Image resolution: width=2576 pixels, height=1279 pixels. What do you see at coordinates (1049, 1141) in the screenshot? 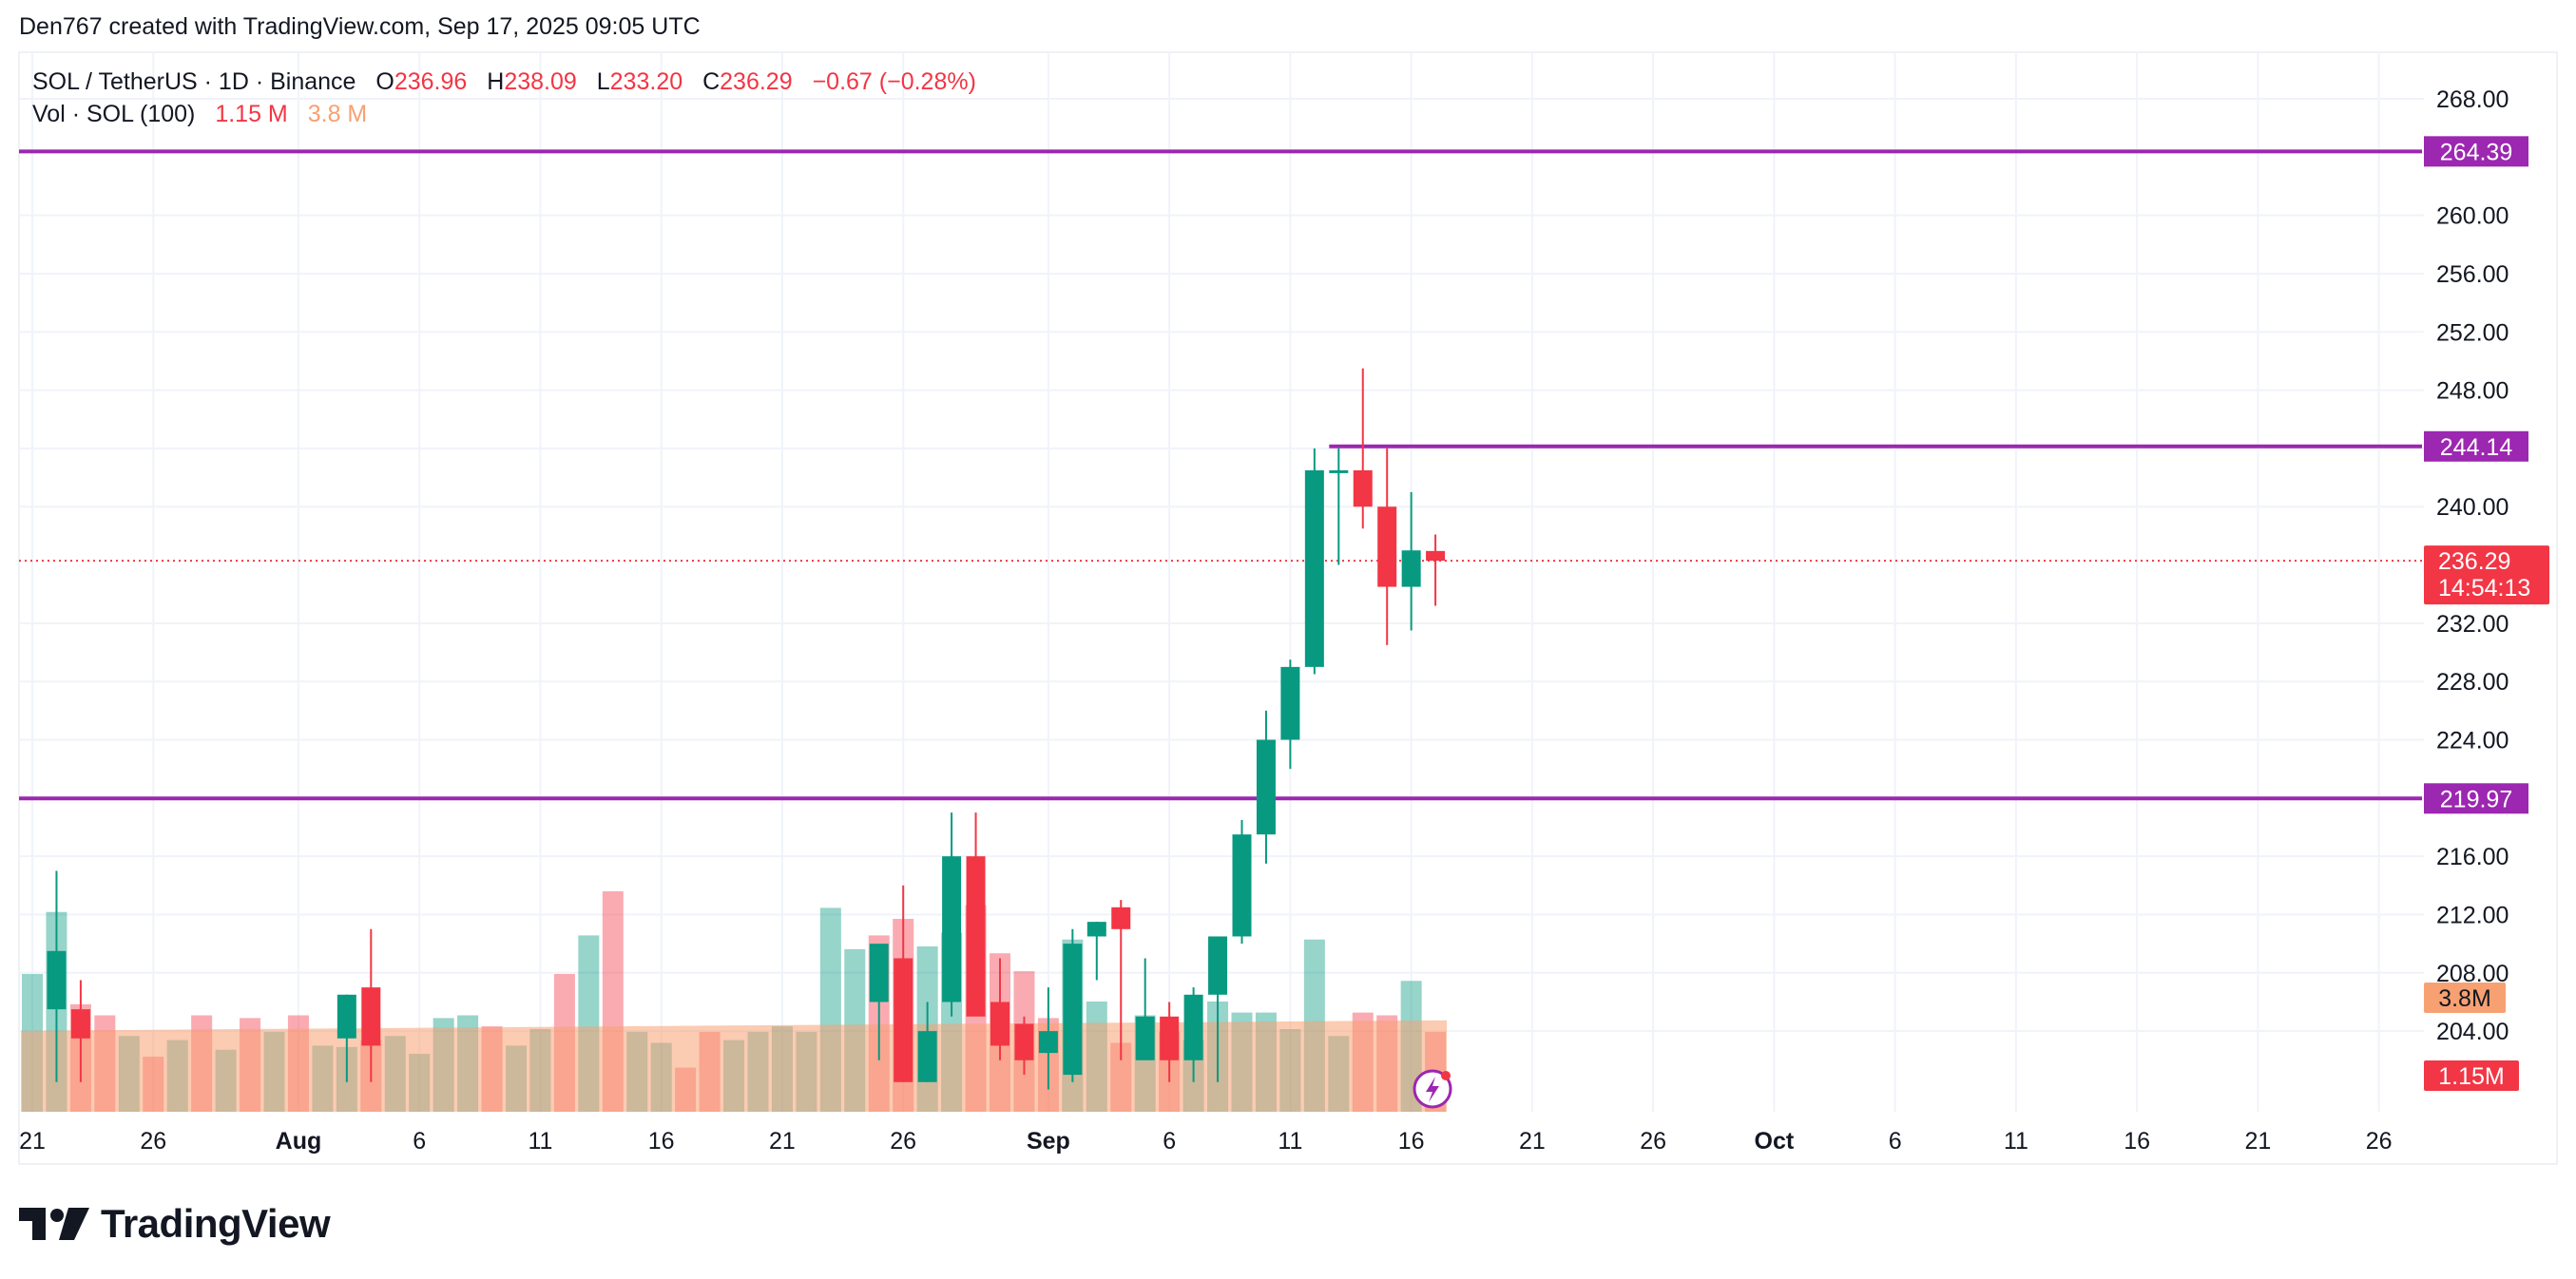
I see `x-tick-label: Sep` at bounding box center [1049, 1141].